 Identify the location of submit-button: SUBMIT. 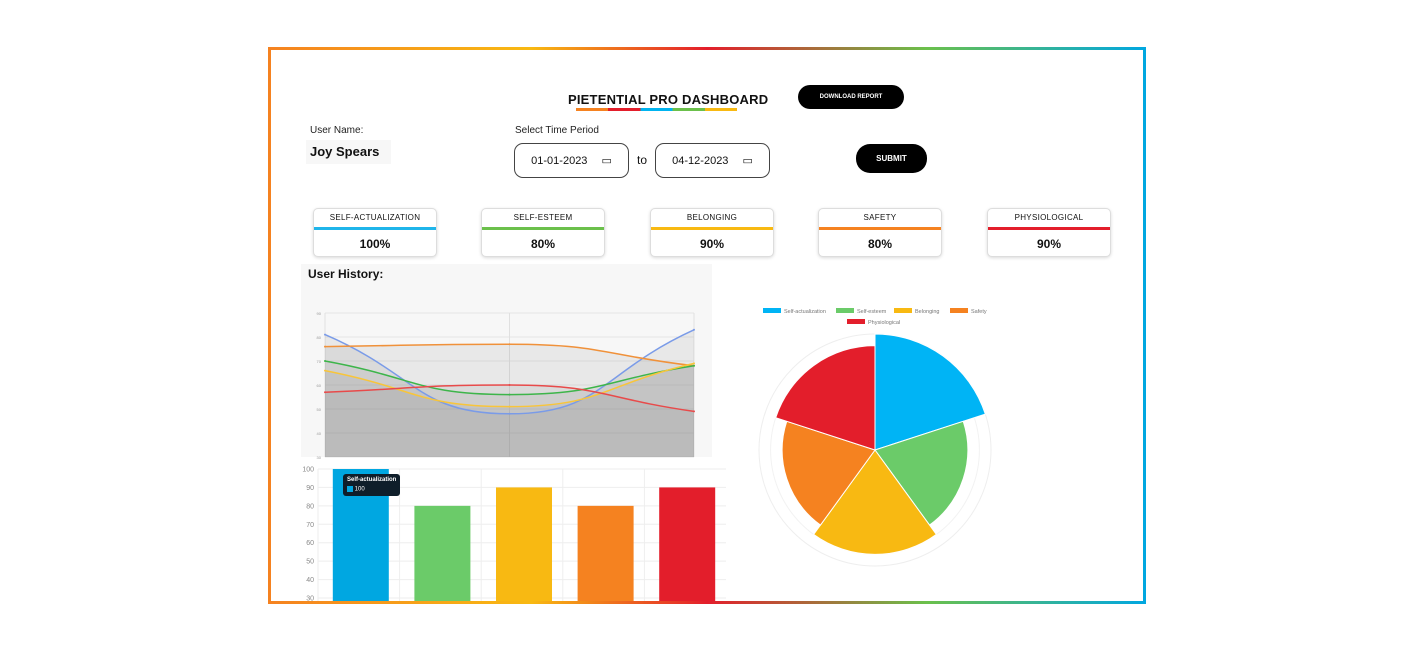
(891, 158).